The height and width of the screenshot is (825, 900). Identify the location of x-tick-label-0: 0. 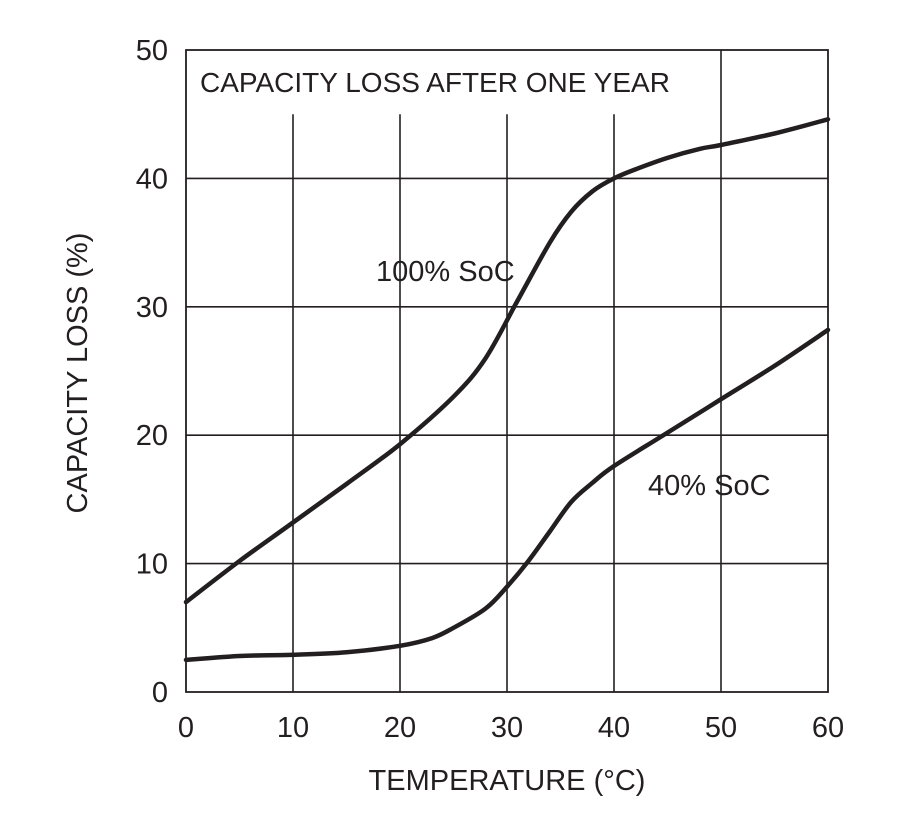
(186, 728).